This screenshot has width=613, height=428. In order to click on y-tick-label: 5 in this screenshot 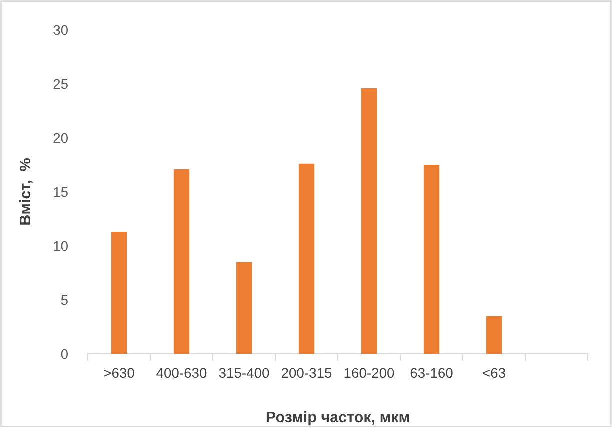, I will do `click(64, 300)`.